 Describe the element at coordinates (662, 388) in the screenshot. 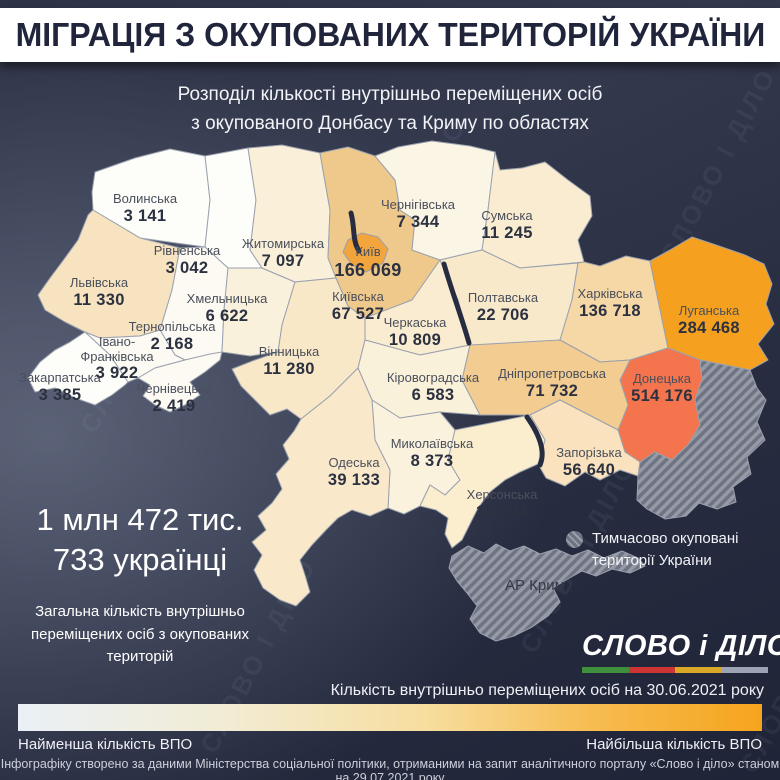

I see `region-label-donetska: Донецька 514 176` at that location.